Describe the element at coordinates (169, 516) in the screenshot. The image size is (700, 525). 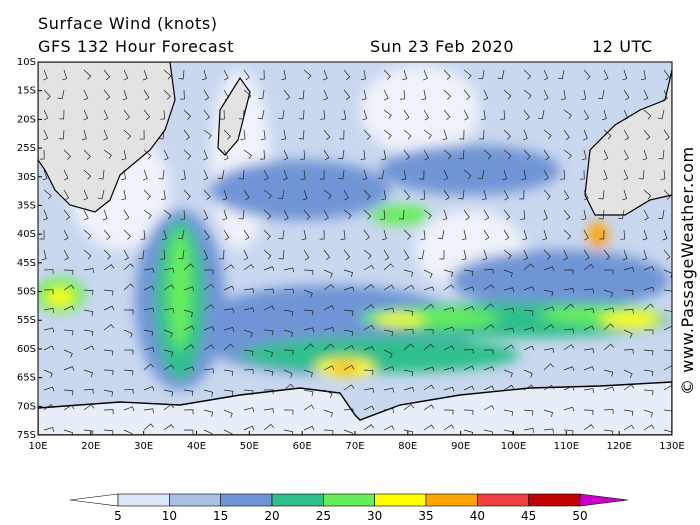
I see `colorbar-tick-label: 10` at that location.